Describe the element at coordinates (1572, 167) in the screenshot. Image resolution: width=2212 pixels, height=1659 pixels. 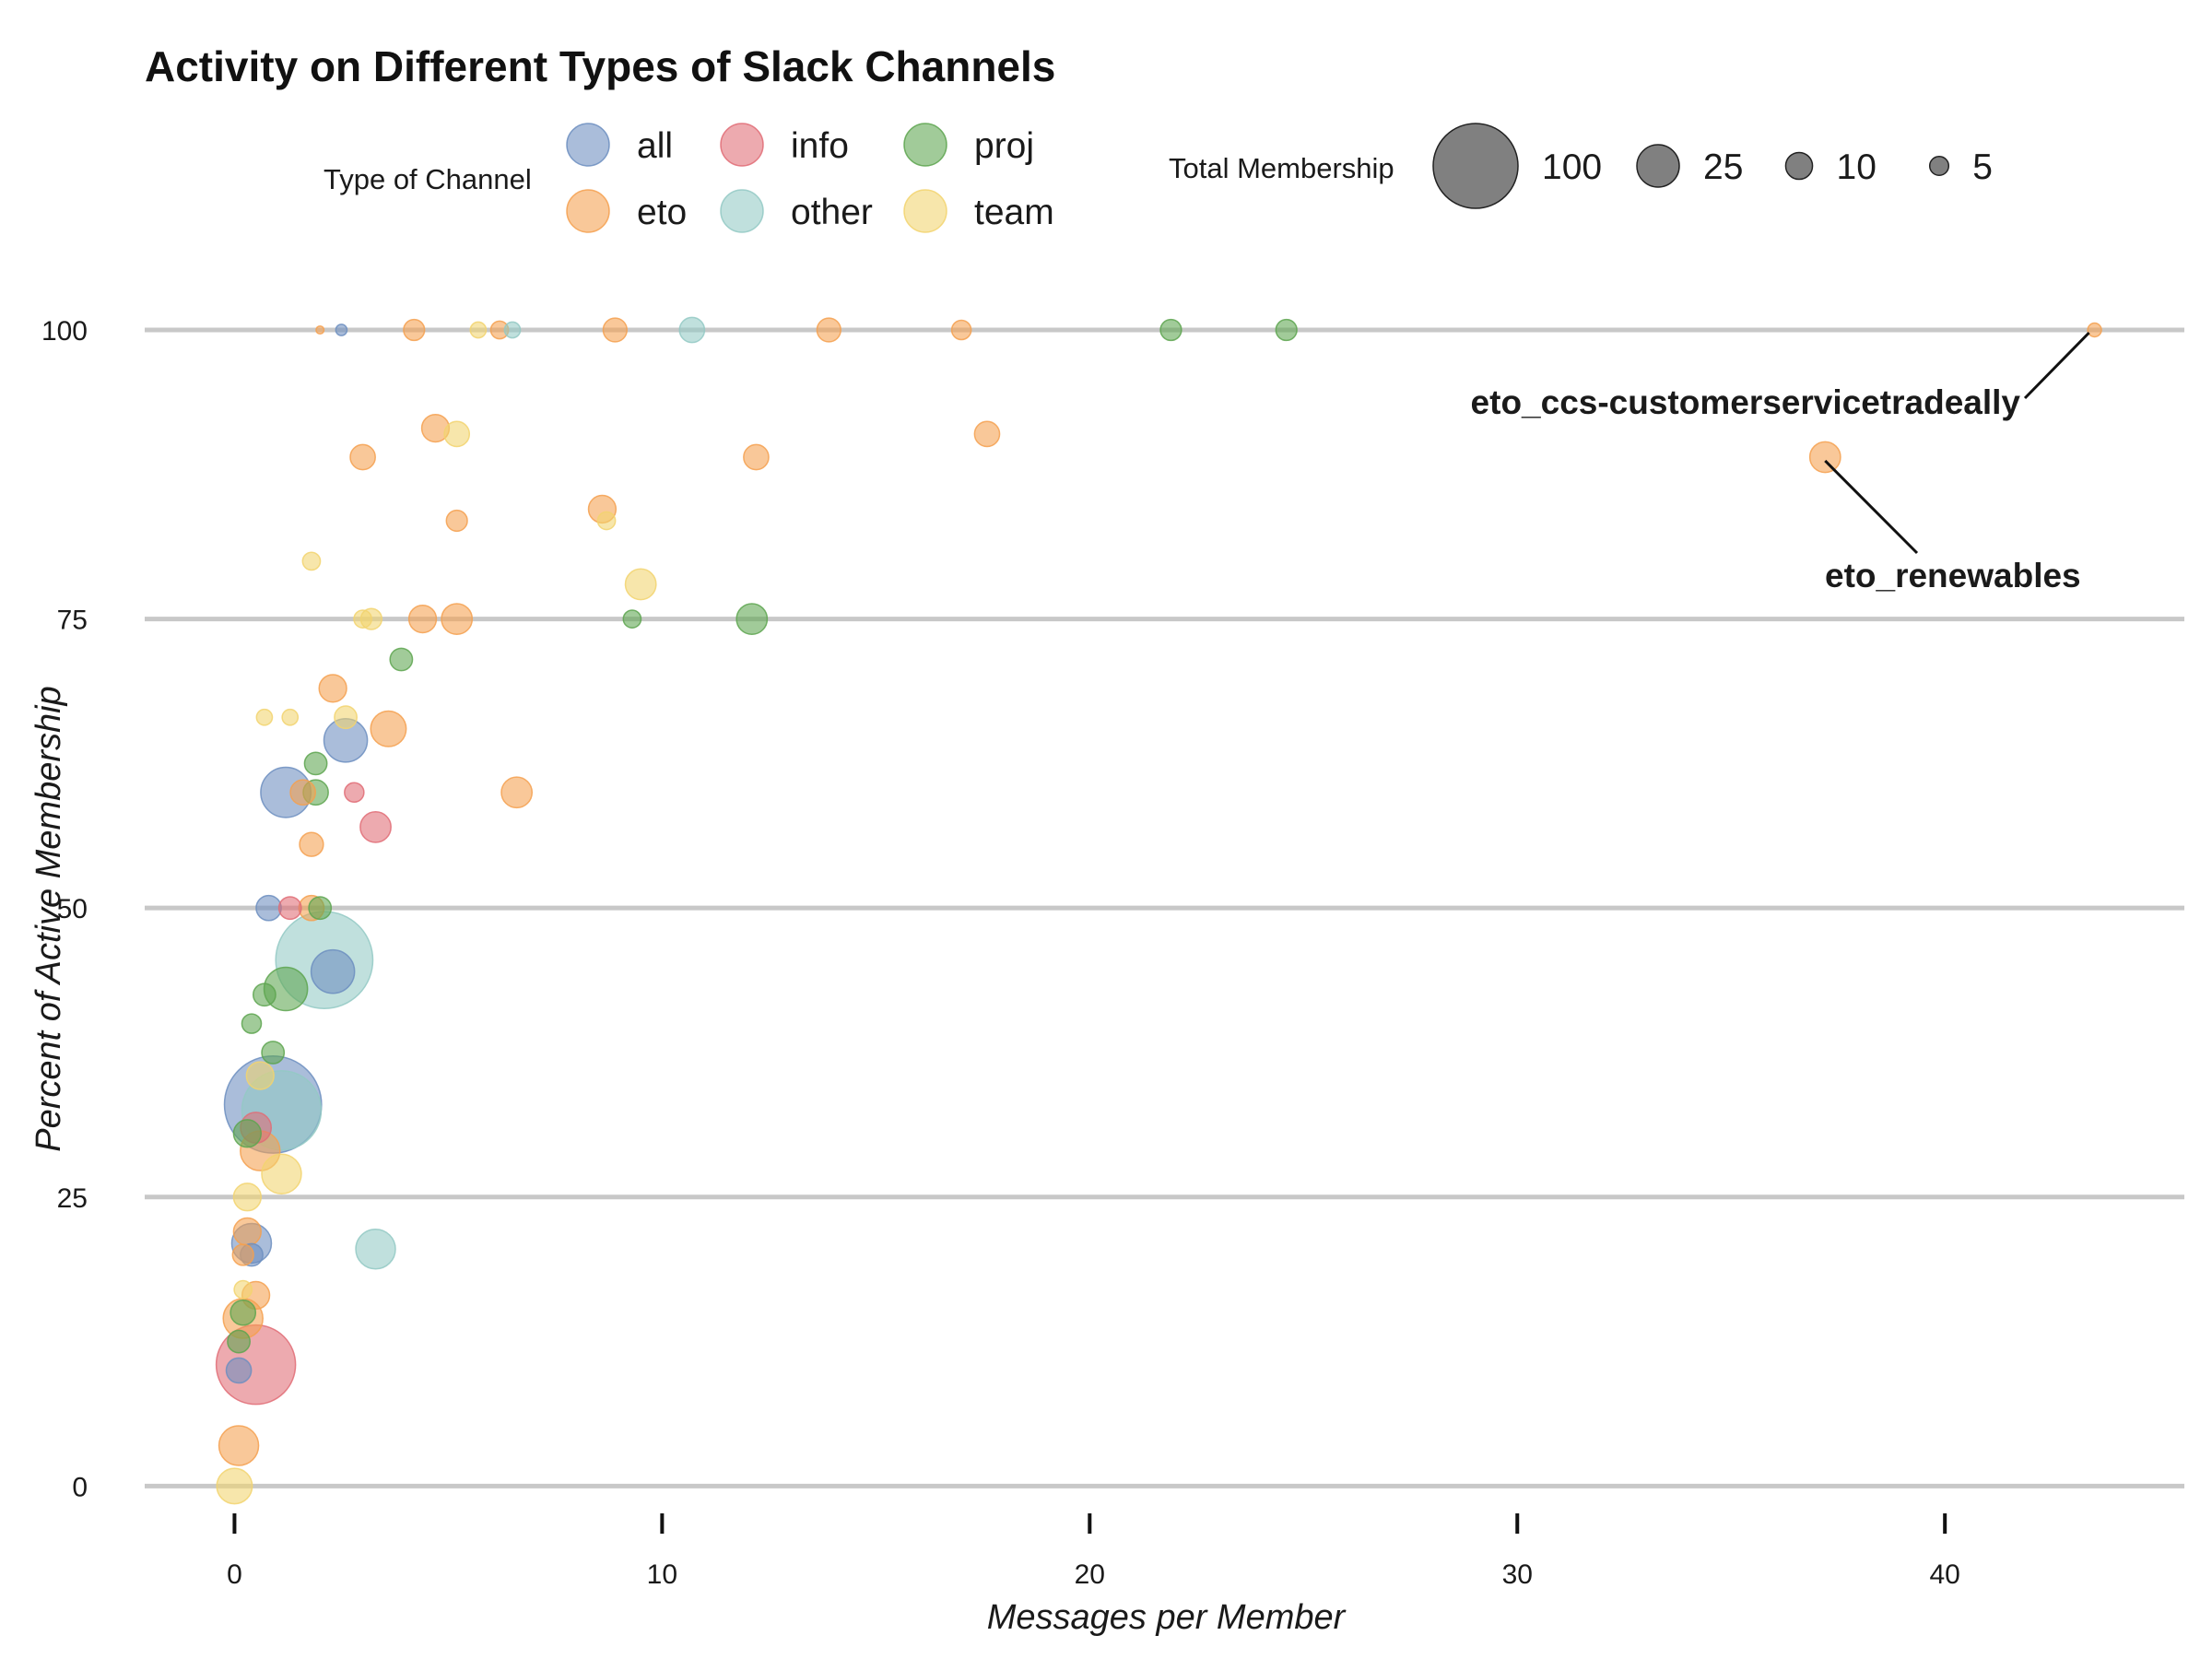
I see `size-legend-label: 100` at that location.